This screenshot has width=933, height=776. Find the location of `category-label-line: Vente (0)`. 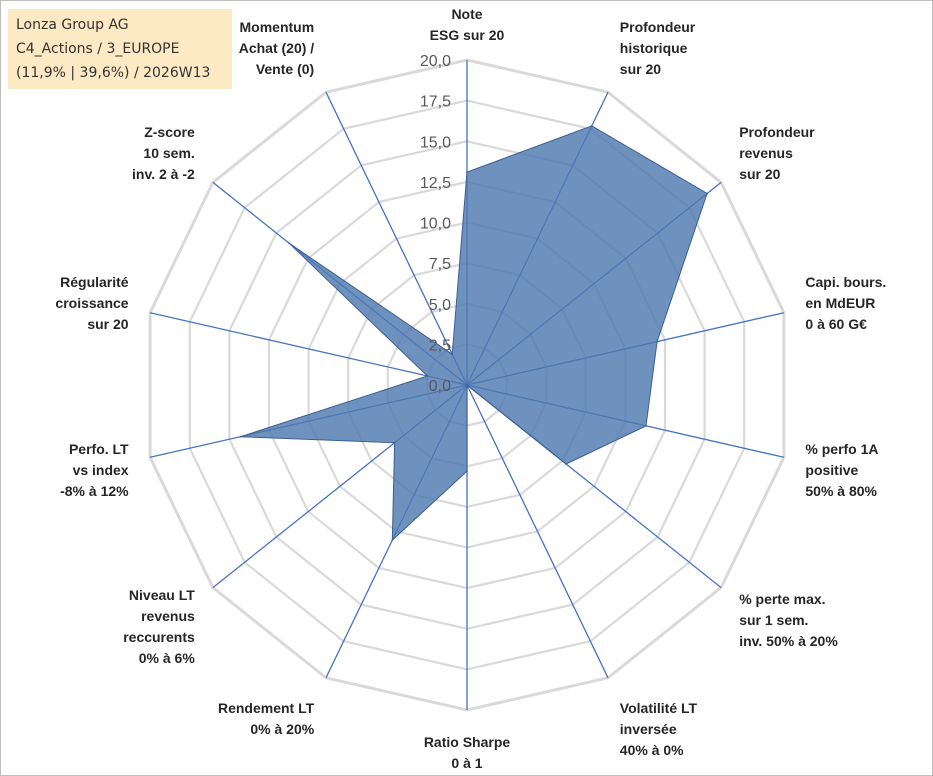

category-label-line: Vente (0) is located at coordinates (285, 69).